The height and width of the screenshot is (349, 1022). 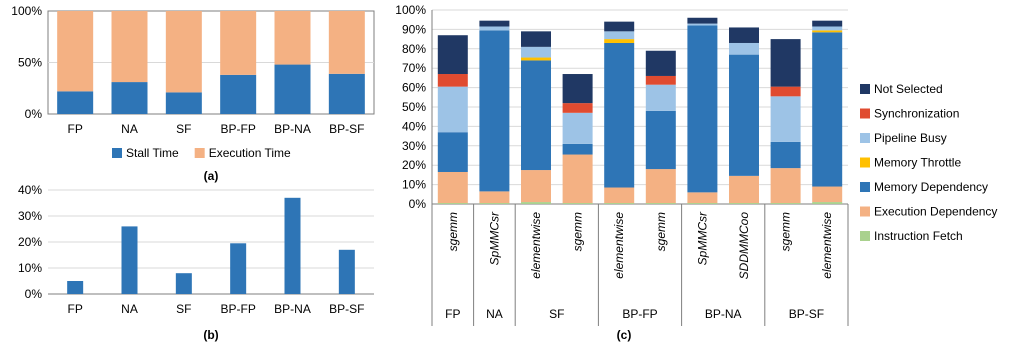 I want to click on caption-a: (a), so click(x=211, y=176).